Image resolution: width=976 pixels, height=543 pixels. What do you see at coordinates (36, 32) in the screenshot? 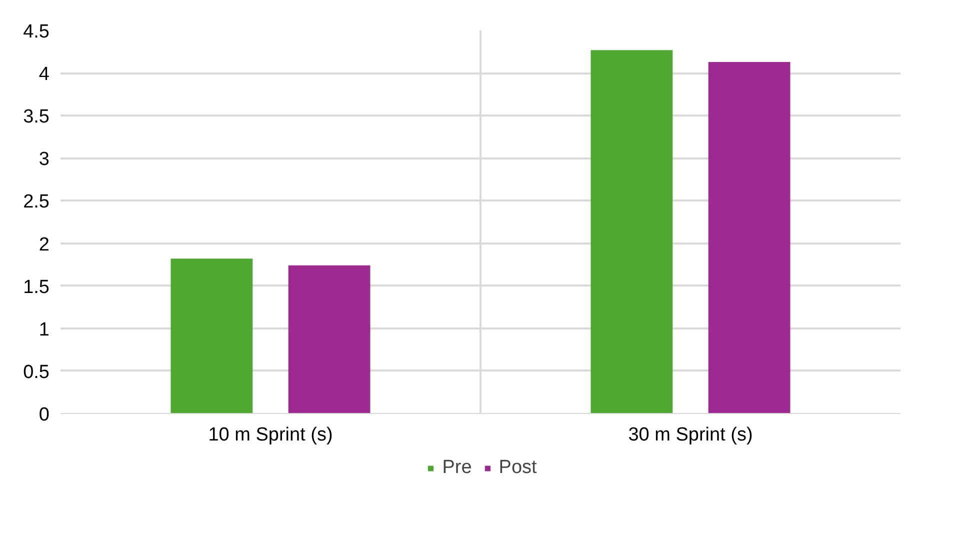
I see `y-tick-label: 4.5` at bounding box center [36, 32].